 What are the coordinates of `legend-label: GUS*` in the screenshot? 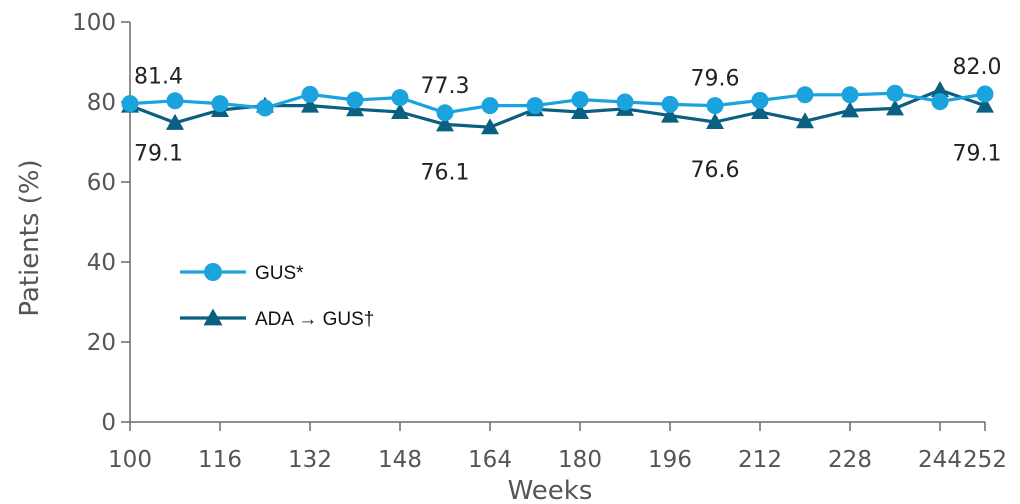 It's located at (279, 273).